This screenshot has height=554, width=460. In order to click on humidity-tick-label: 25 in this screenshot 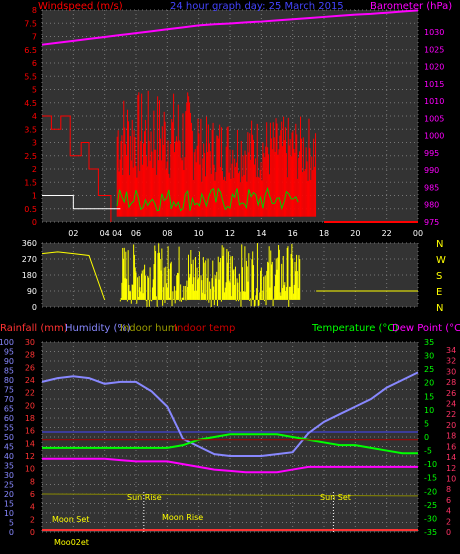, I will do `click(9, 485)`.